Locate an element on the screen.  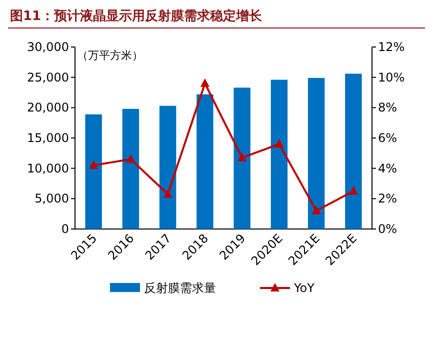
y-tick-label: 5,000 is located at coordinates (51, 199).